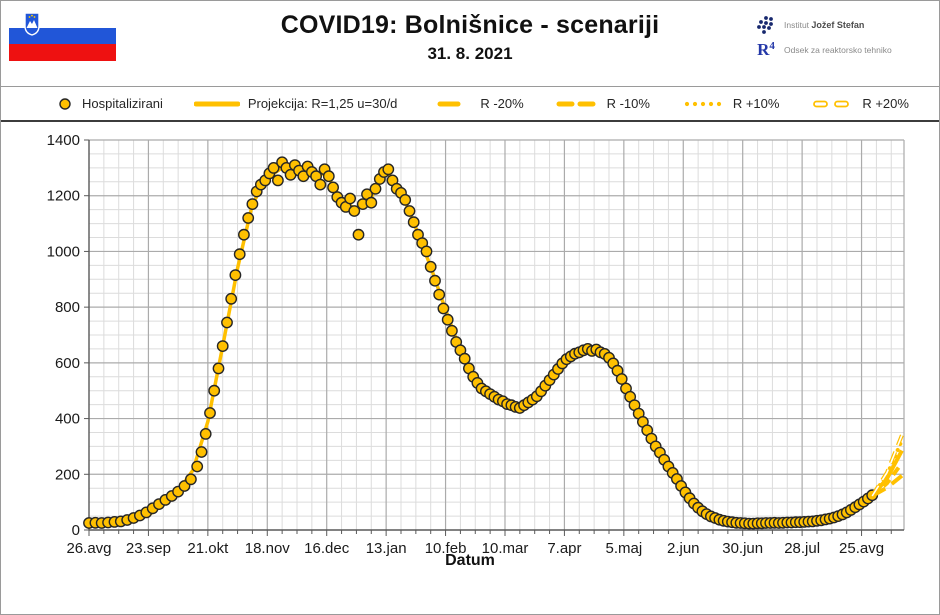  What do you see at coordinates (756, 103) in the screenshot?
I see `legend-label: R +10%` at bounding box center [756, 103].